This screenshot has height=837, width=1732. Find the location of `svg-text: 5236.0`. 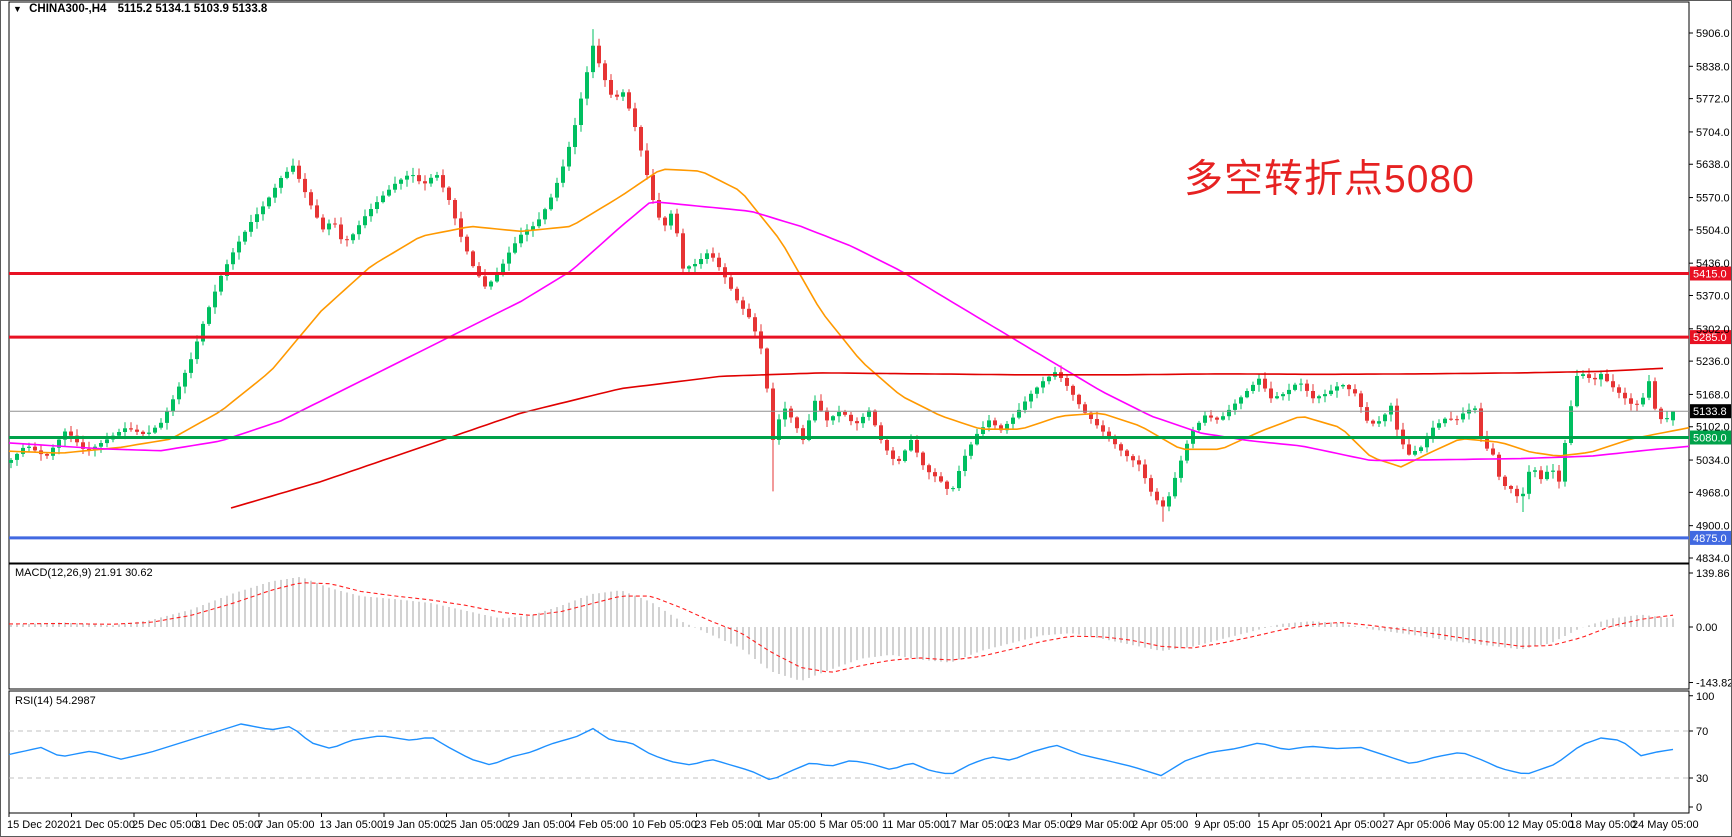

svg-text: 5236.0 is located at coordinates (1713, 362).